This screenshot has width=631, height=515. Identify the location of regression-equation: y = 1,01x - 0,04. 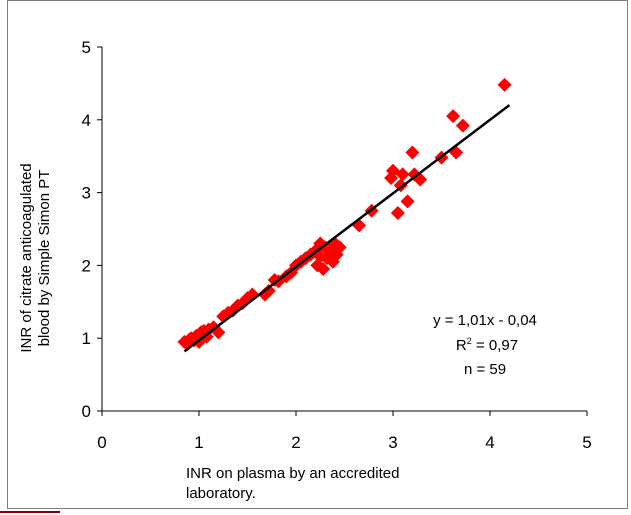
(485, 320).